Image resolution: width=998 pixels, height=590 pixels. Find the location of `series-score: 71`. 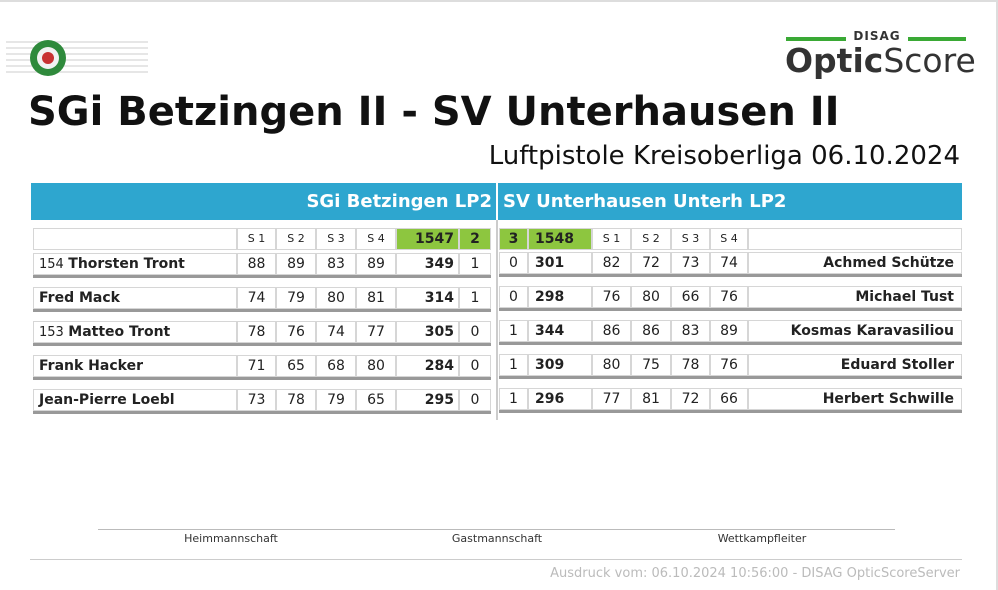

series-score: 71 is located at coordinates (256, 366).